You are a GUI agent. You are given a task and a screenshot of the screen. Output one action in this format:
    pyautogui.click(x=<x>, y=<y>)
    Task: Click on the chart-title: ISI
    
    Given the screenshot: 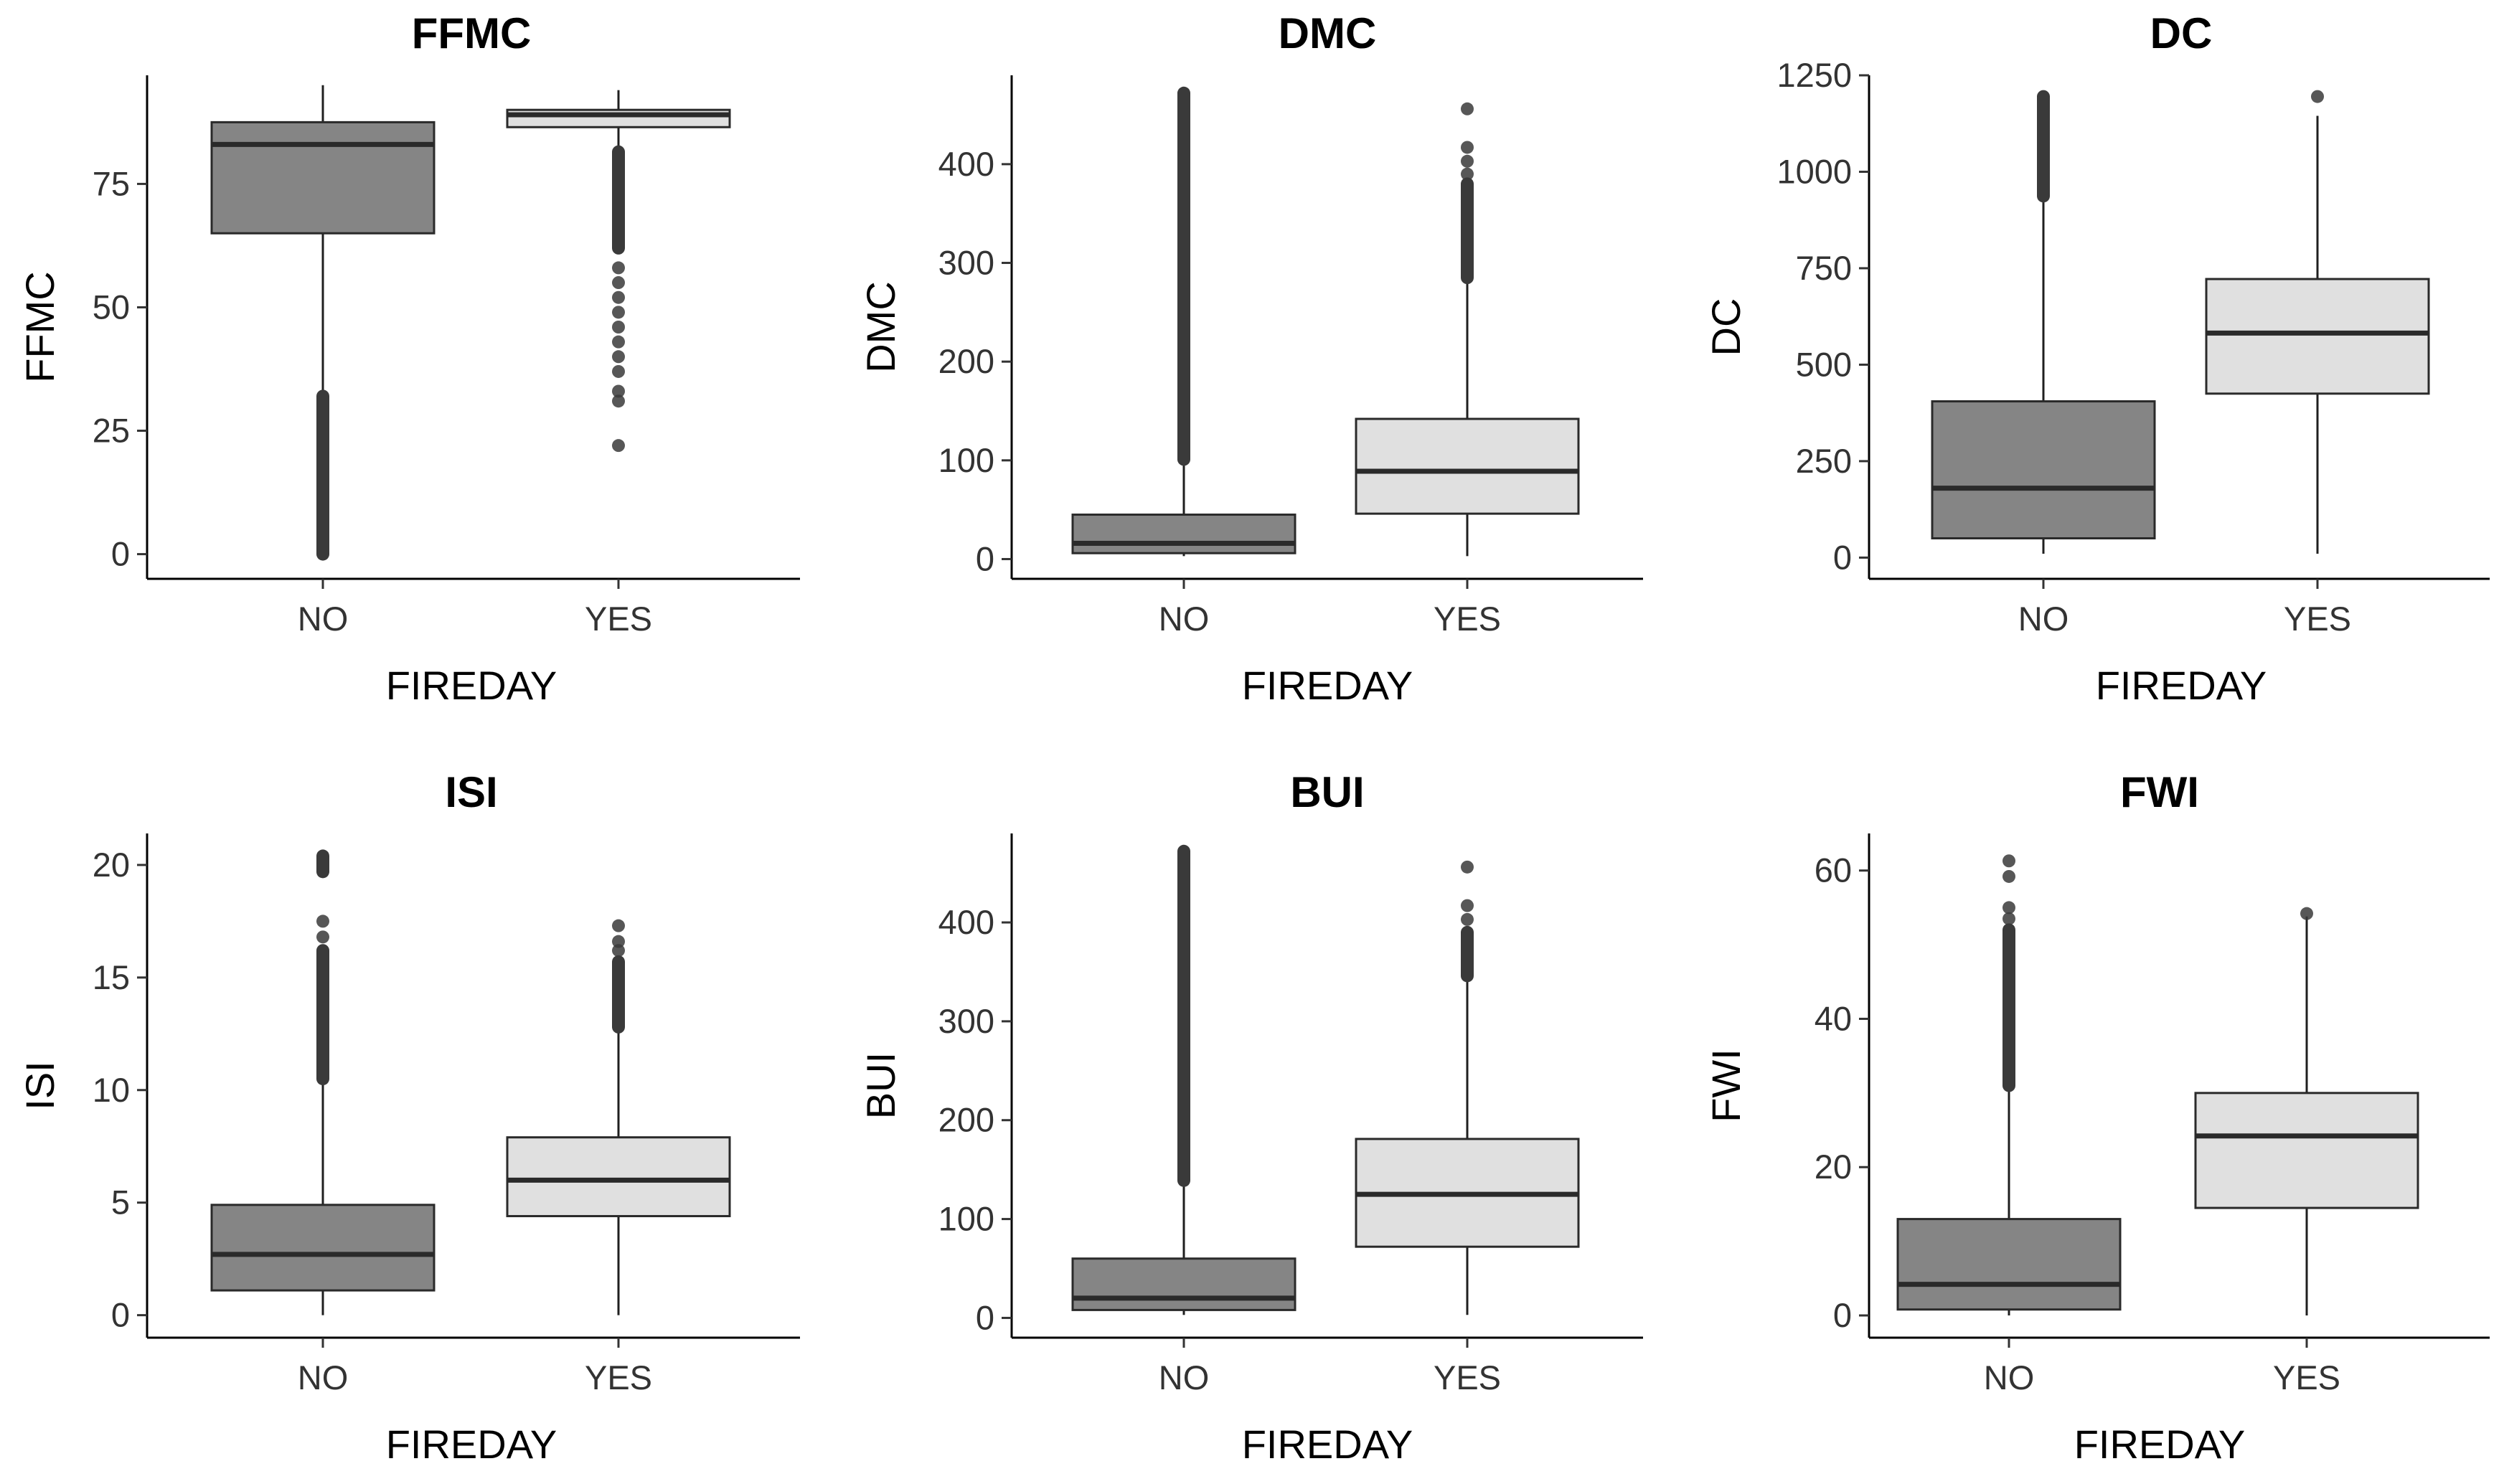 What is the action you would take?
    pyautogui.click(x=471, y=792)
    